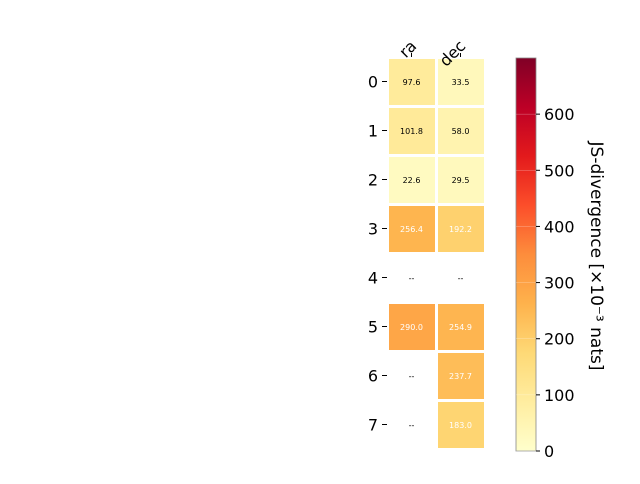 This screenshot has width=640, height=484. I want to click on heatmap-cell-label: 192.2, so click(460, 229).